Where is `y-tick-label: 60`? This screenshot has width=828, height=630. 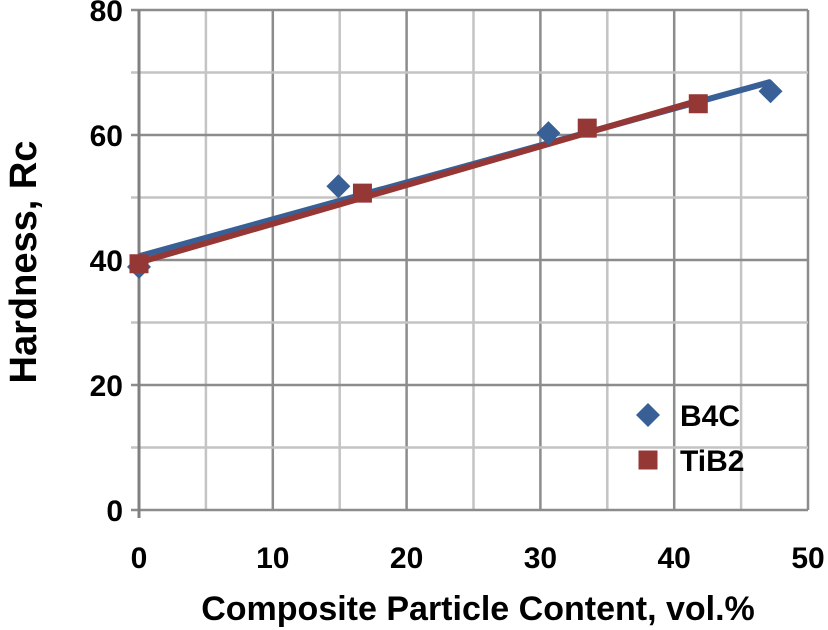
y-tick-label: 60 is located at coordinates (106, 136).